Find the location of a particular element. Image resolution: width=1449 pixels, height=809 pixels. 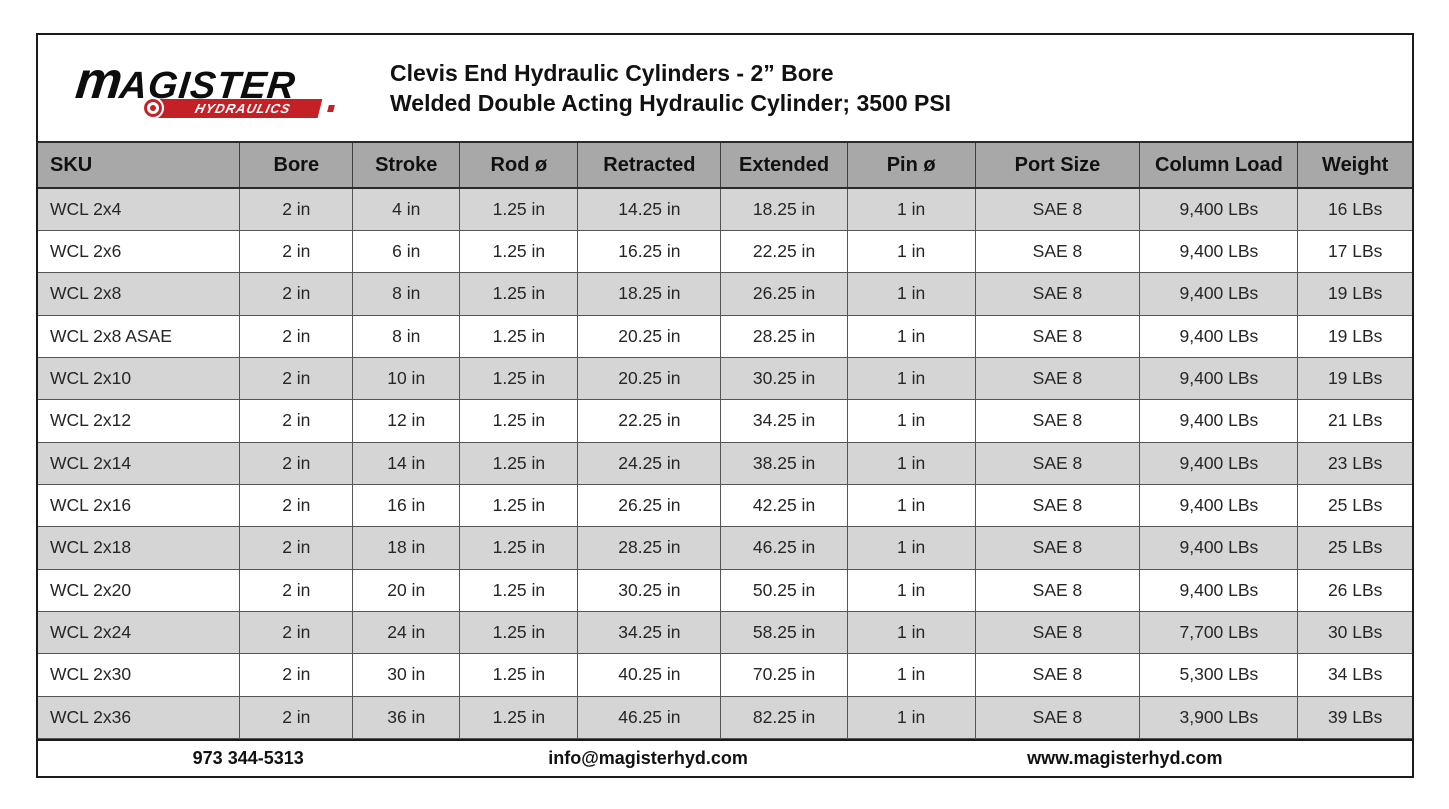

spec-cell: 70.25 in is located at coordinates (784, 675).